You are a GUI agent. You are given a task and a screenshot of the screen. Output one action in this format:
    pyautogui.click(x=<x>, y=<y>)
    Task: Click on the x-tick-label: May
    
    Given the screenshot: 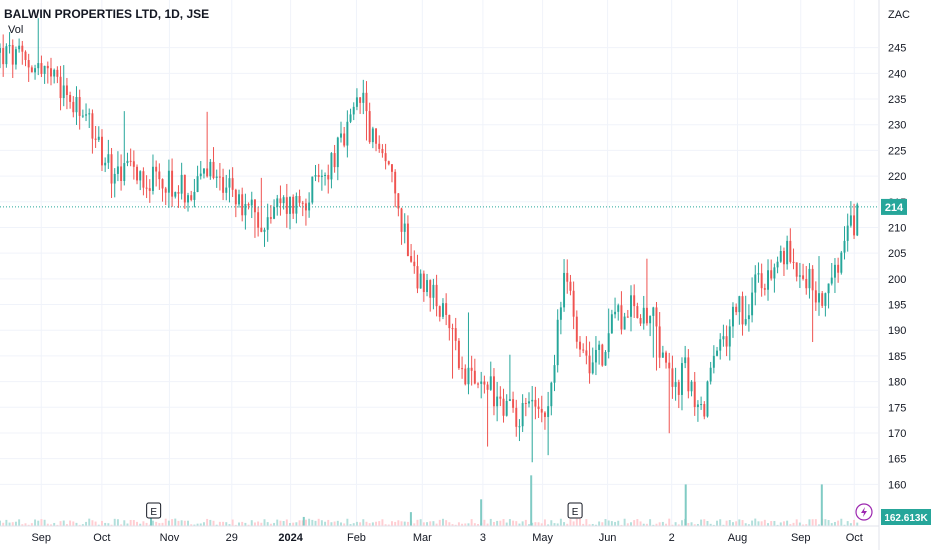 What is the action you would take?
    pyautogui.click(x=542, y=538)
    